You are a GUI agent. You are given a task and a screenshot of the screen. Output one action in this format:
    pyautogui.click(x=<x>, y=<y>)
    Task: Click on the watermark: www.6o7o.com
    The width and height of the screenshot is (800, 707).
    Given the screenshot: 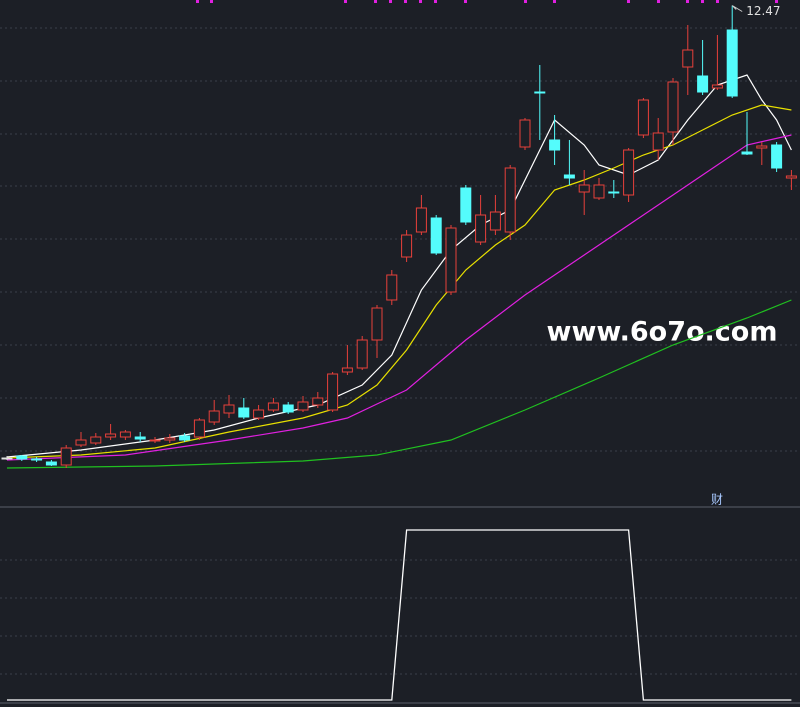 What is the action you would take?
    pyautogui.click(x=662, y=332)
    